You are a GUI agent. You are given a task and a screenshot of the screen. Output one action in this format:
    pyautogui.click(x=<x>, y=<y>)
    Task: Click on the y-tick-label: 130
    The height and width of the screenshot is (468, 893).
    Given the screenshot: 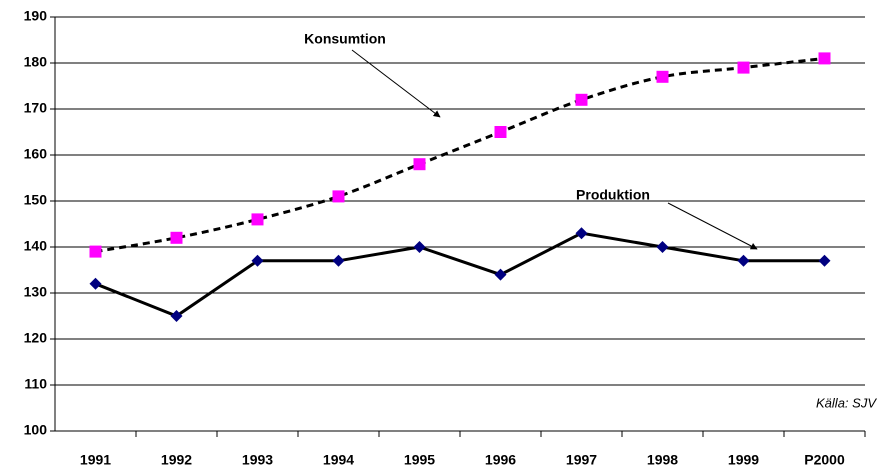 What is the action you would take?
    pyautogui.click(x=36, y=292)
    